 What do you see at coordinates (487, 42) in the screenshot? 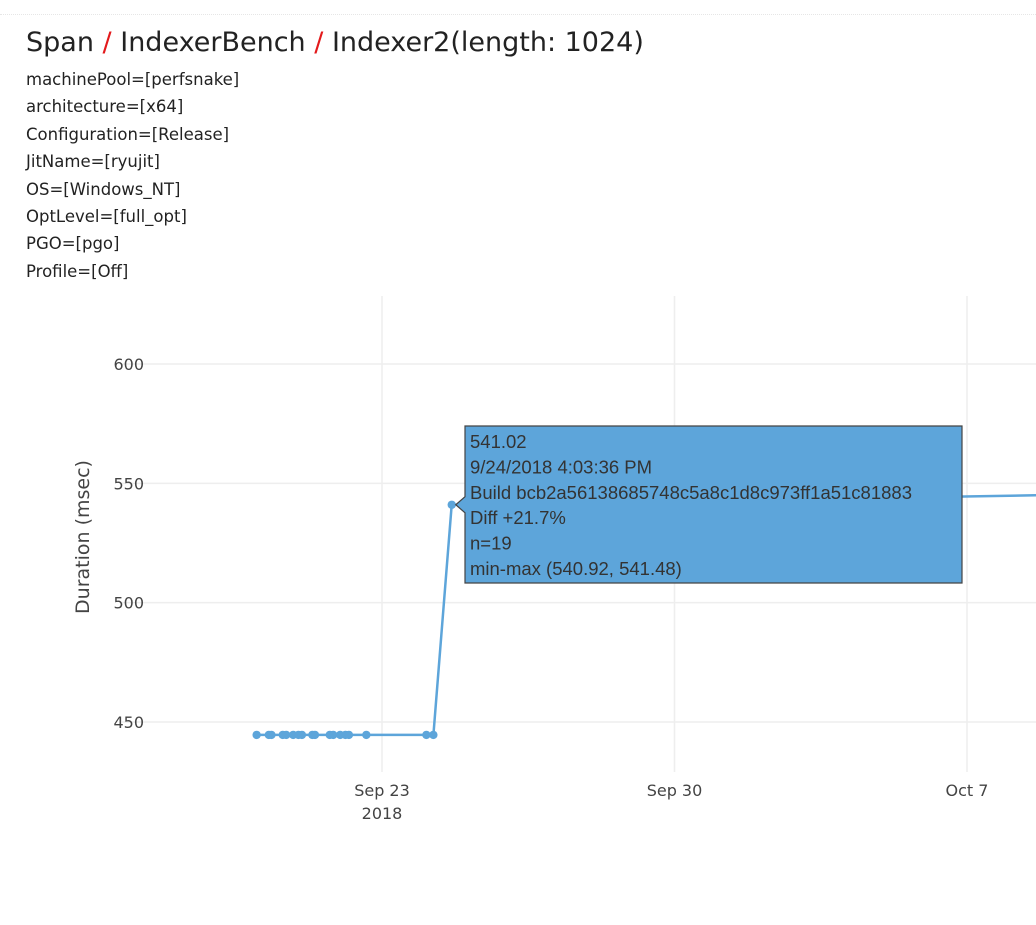
I see `breadcrumb-item-test: Indexer2(length: 1024)` at bounding box center [487, 42].